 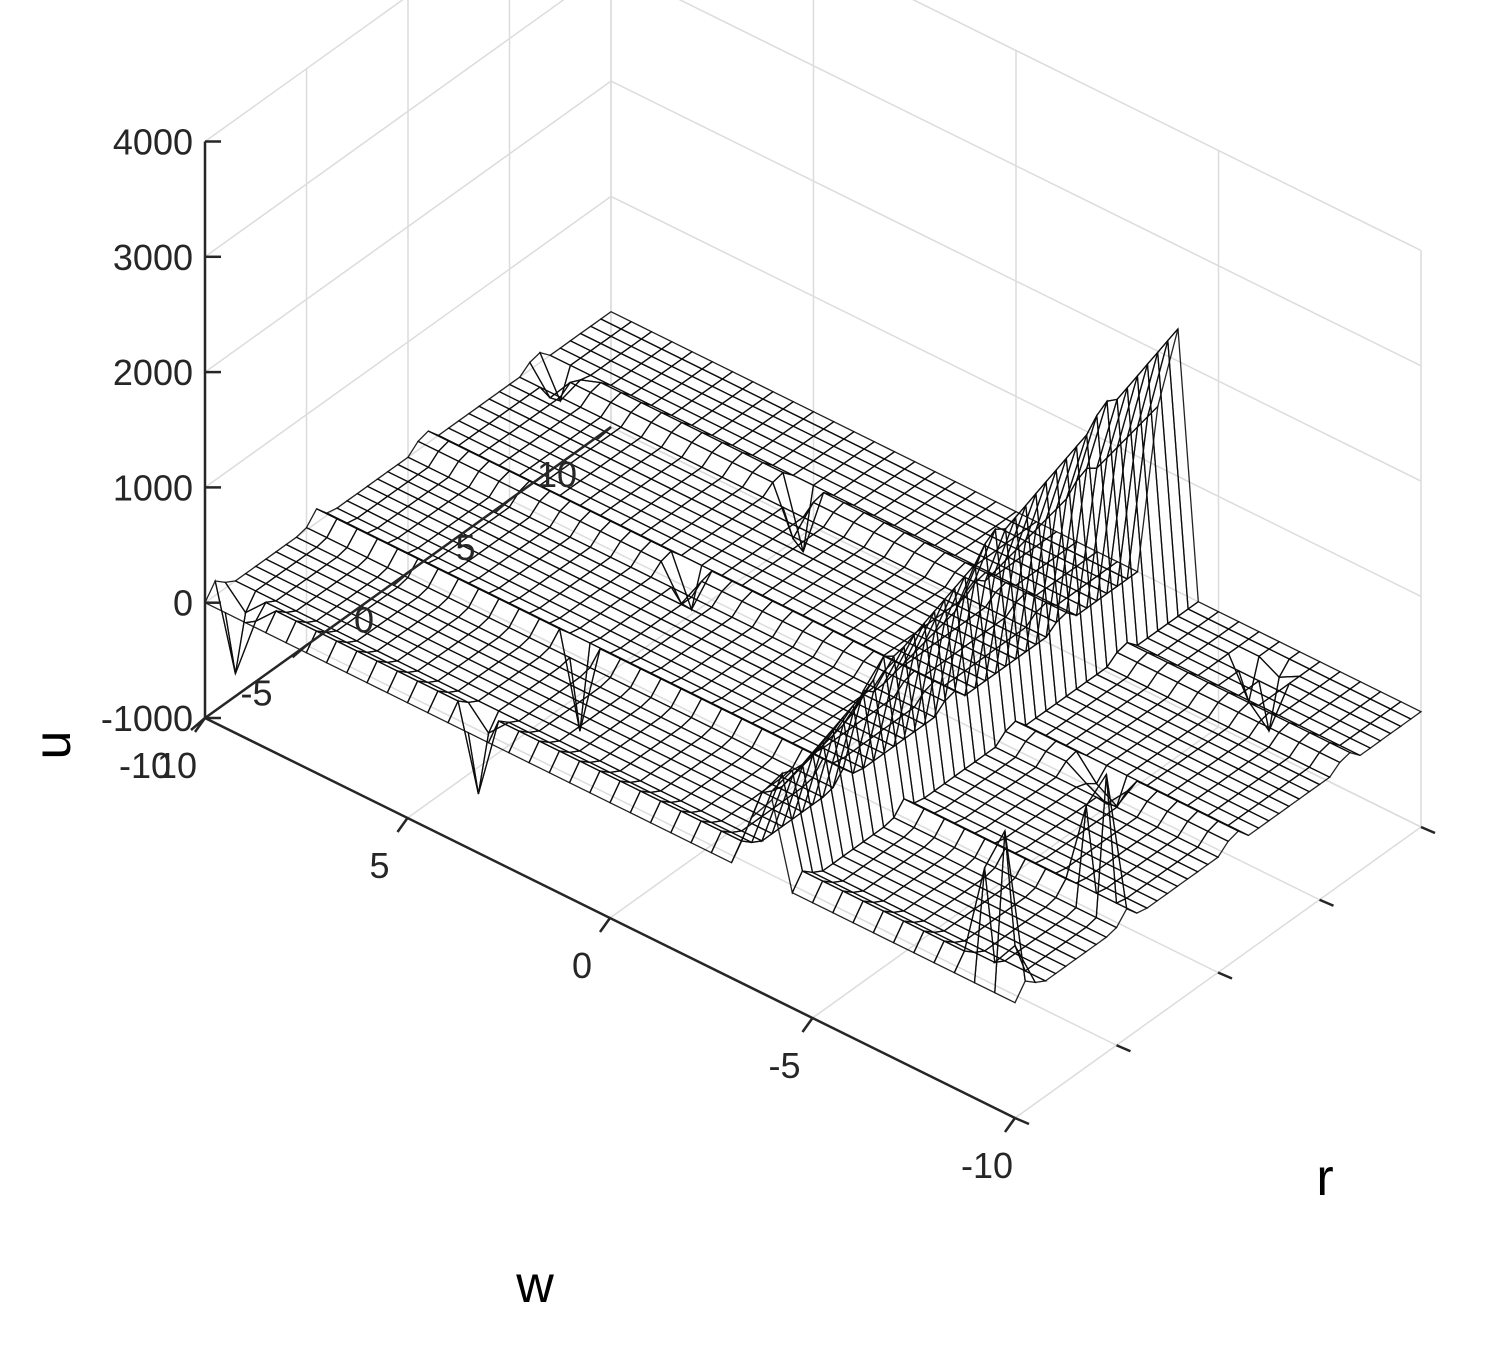 What do you see at coordinates (364, 620) in the screenshot?
I see `y-tick-label: 0` at bounding box center [364, 620].